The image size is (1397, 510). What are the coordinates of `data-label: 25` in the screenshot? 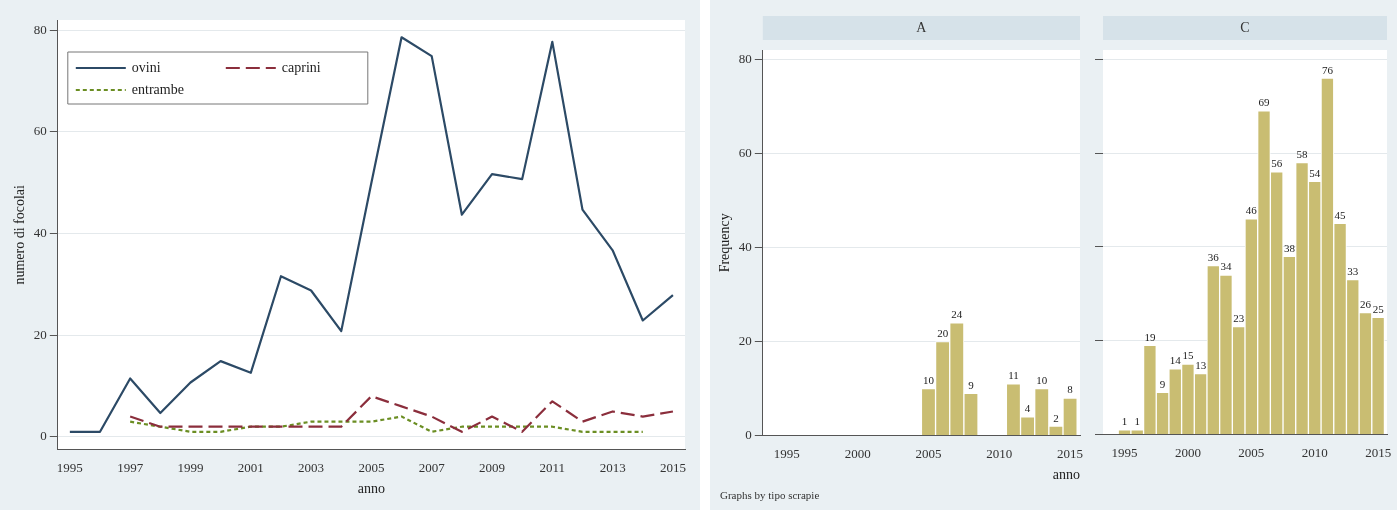 It's located at (1378, 308).